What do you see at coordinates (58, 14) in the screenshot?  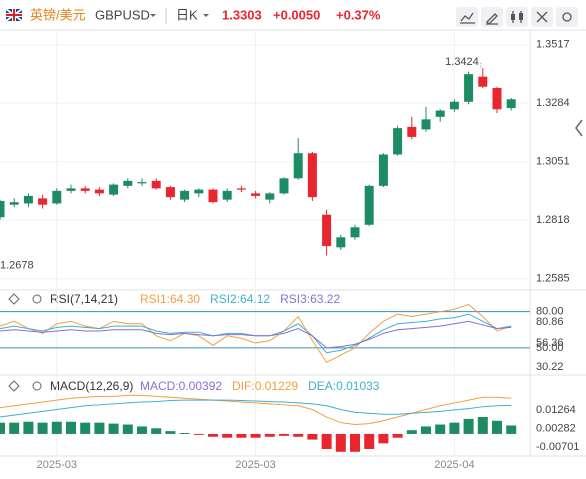 I see `symbol-cn: 英镑/美元` at bounding box center [58, 14].